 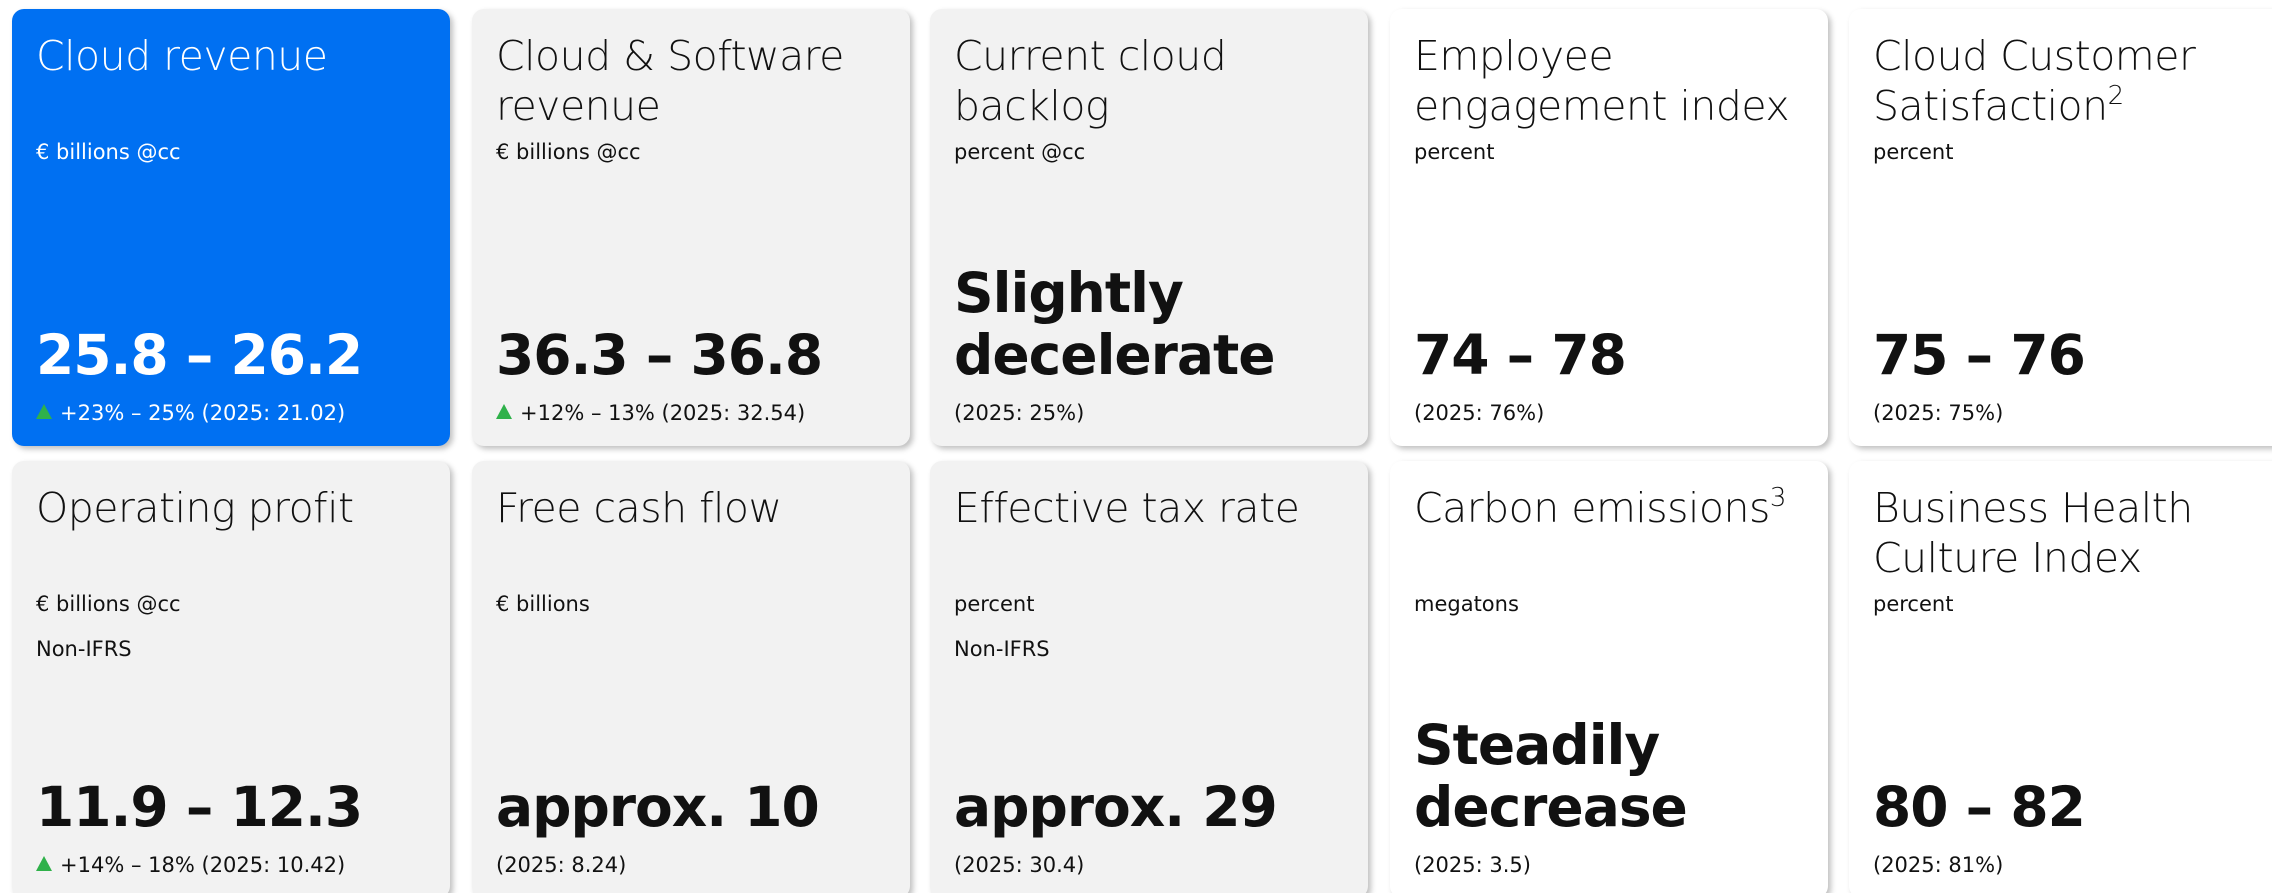 What do you see at coordinates (1979, 807) in the screenshot?
I see `kpi-value: 80 – 82` at bounding box center [1979, 807].